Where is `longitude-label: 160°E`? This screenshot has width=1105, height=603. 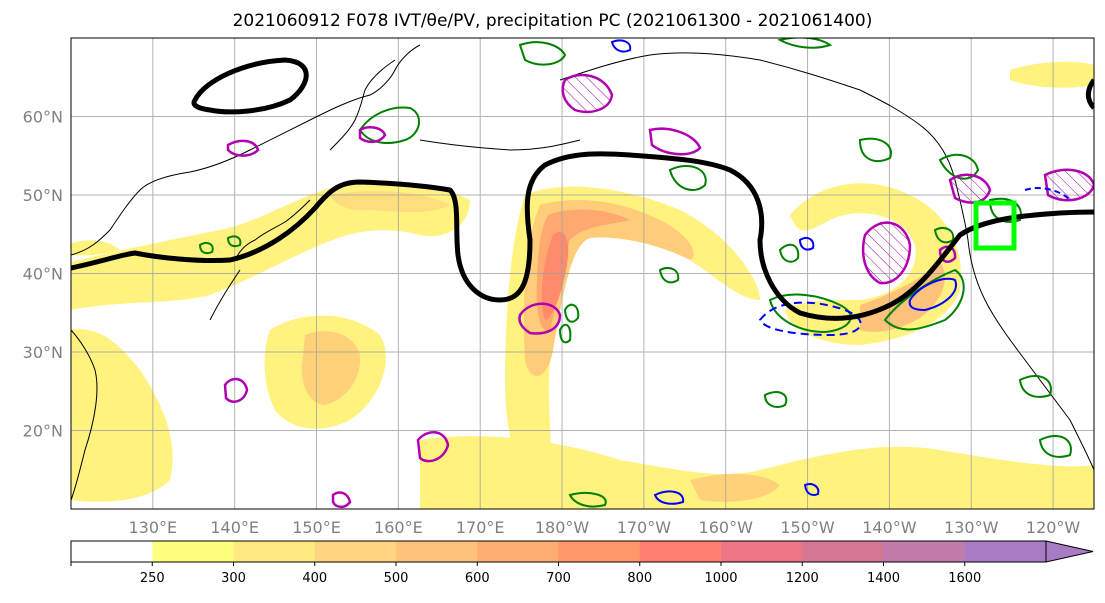 longitude-label: 160°E is located at coordinates (398, 527).